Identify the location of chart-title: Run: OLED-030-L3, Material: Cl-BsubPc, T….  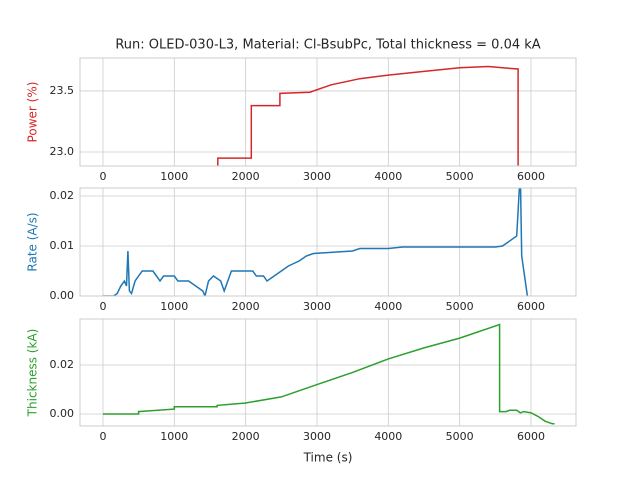
(327, 45).